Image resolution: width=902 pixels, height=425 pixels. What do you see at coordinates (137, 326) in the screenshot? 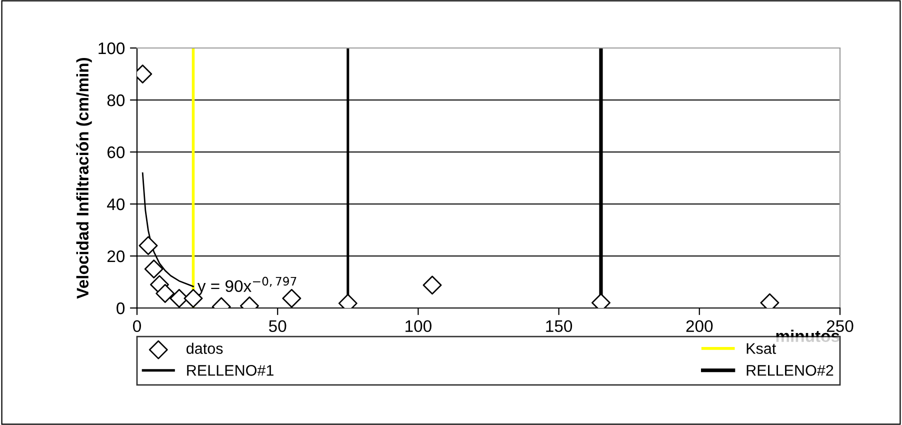
I see `x-tick-label: 0` at bounding box center [137, 326].